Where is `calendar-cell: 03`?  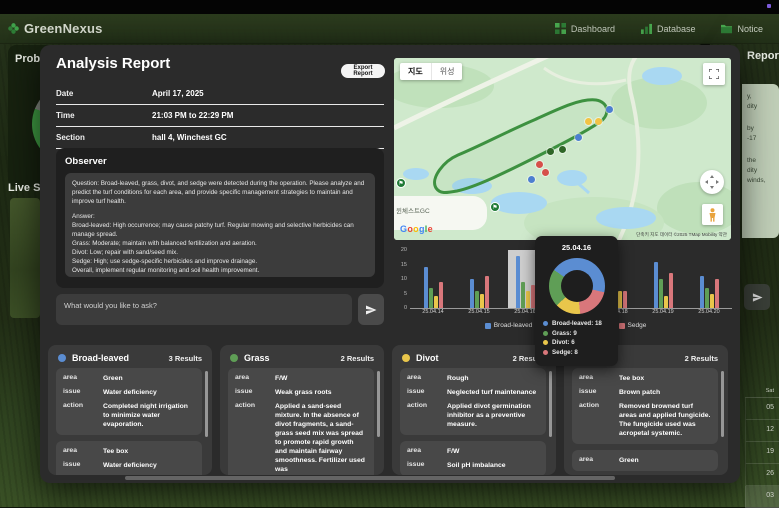 calendar-cell: 03 is located at coordinates (762, 497).